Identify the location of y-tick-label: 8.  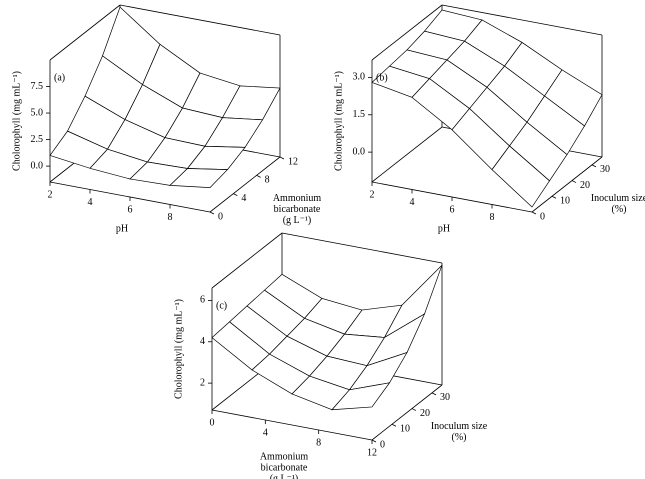
(267, 180).